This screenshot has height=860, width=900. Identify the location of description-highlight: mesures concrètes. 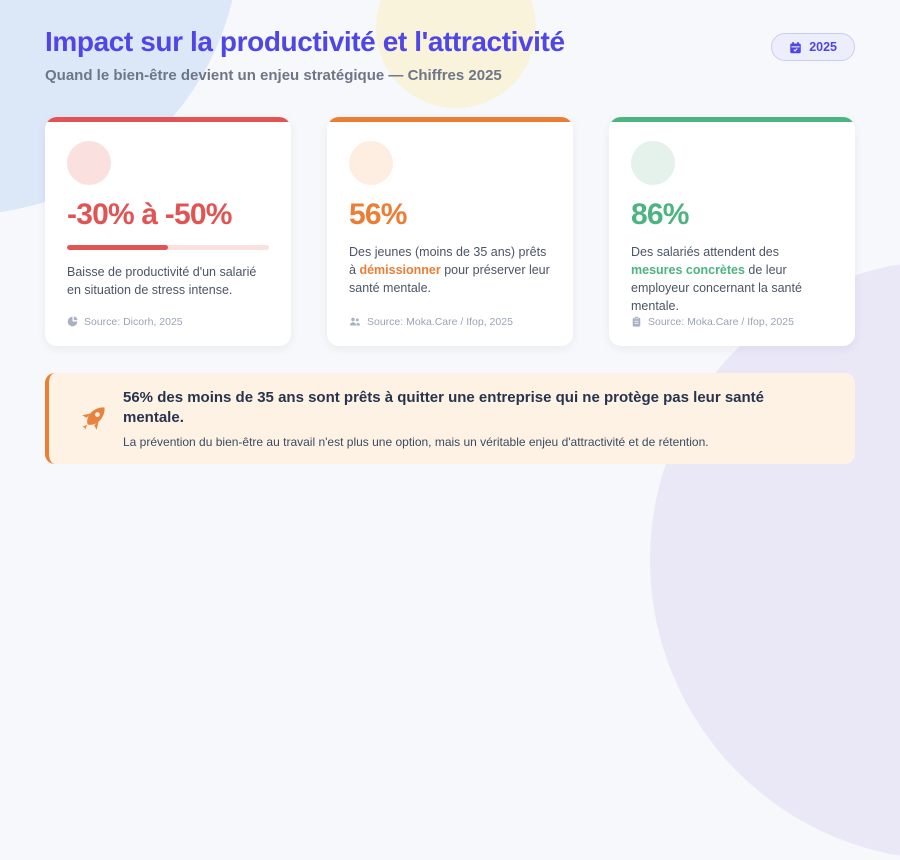
(688, 270).